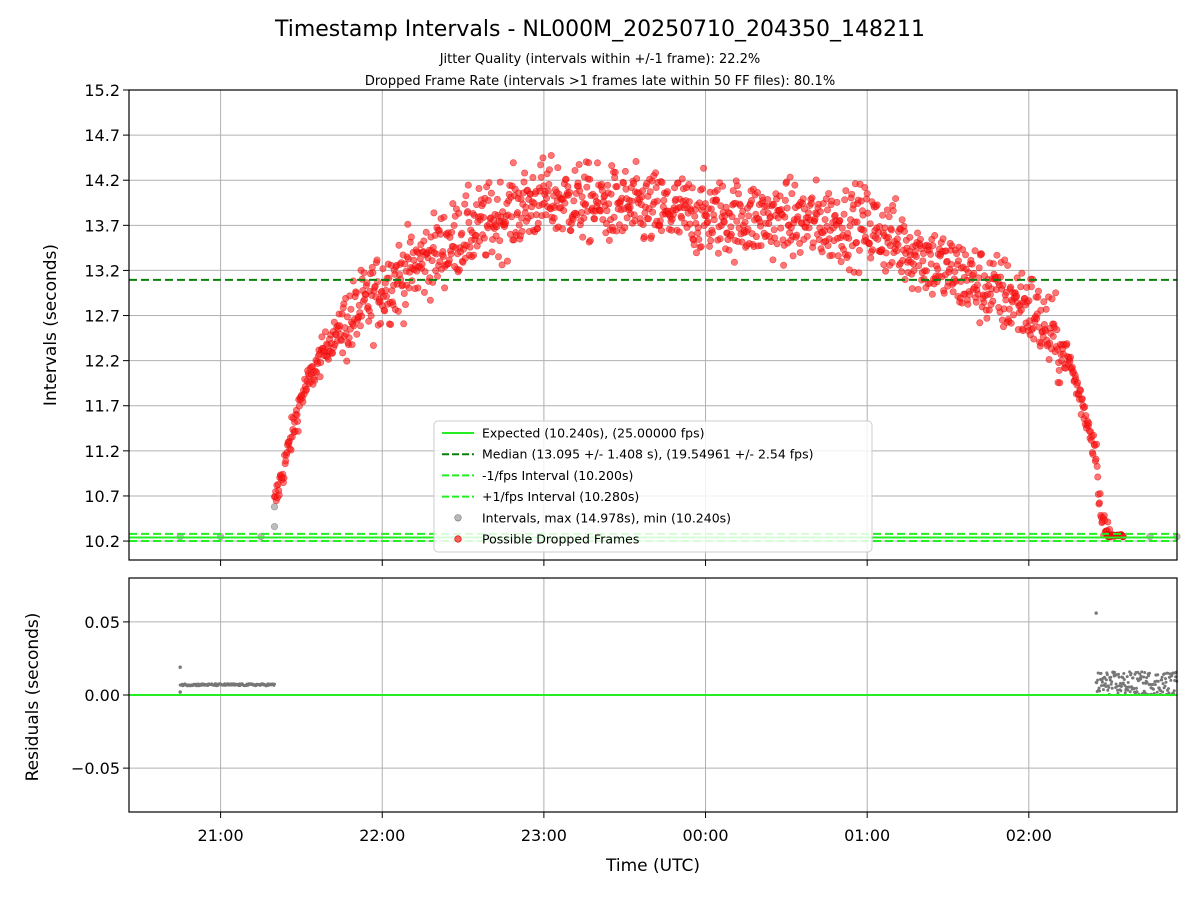  What do you see at coordinates (102, 316) in the screenshot?
I see `top-y-tick-label: 12.7` at bounding box center [102, 316].